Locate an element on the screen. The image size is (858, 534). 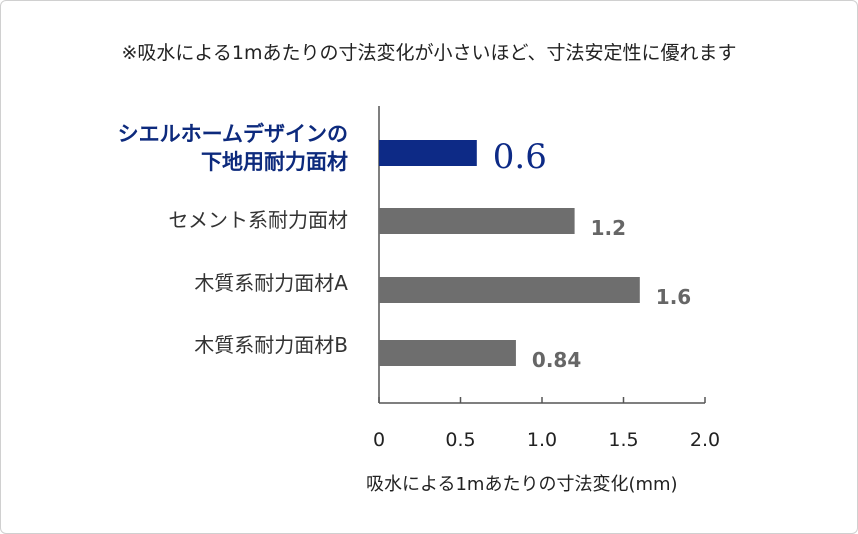
x-tick-label: 2.0 is located at coordinates (705, 440).